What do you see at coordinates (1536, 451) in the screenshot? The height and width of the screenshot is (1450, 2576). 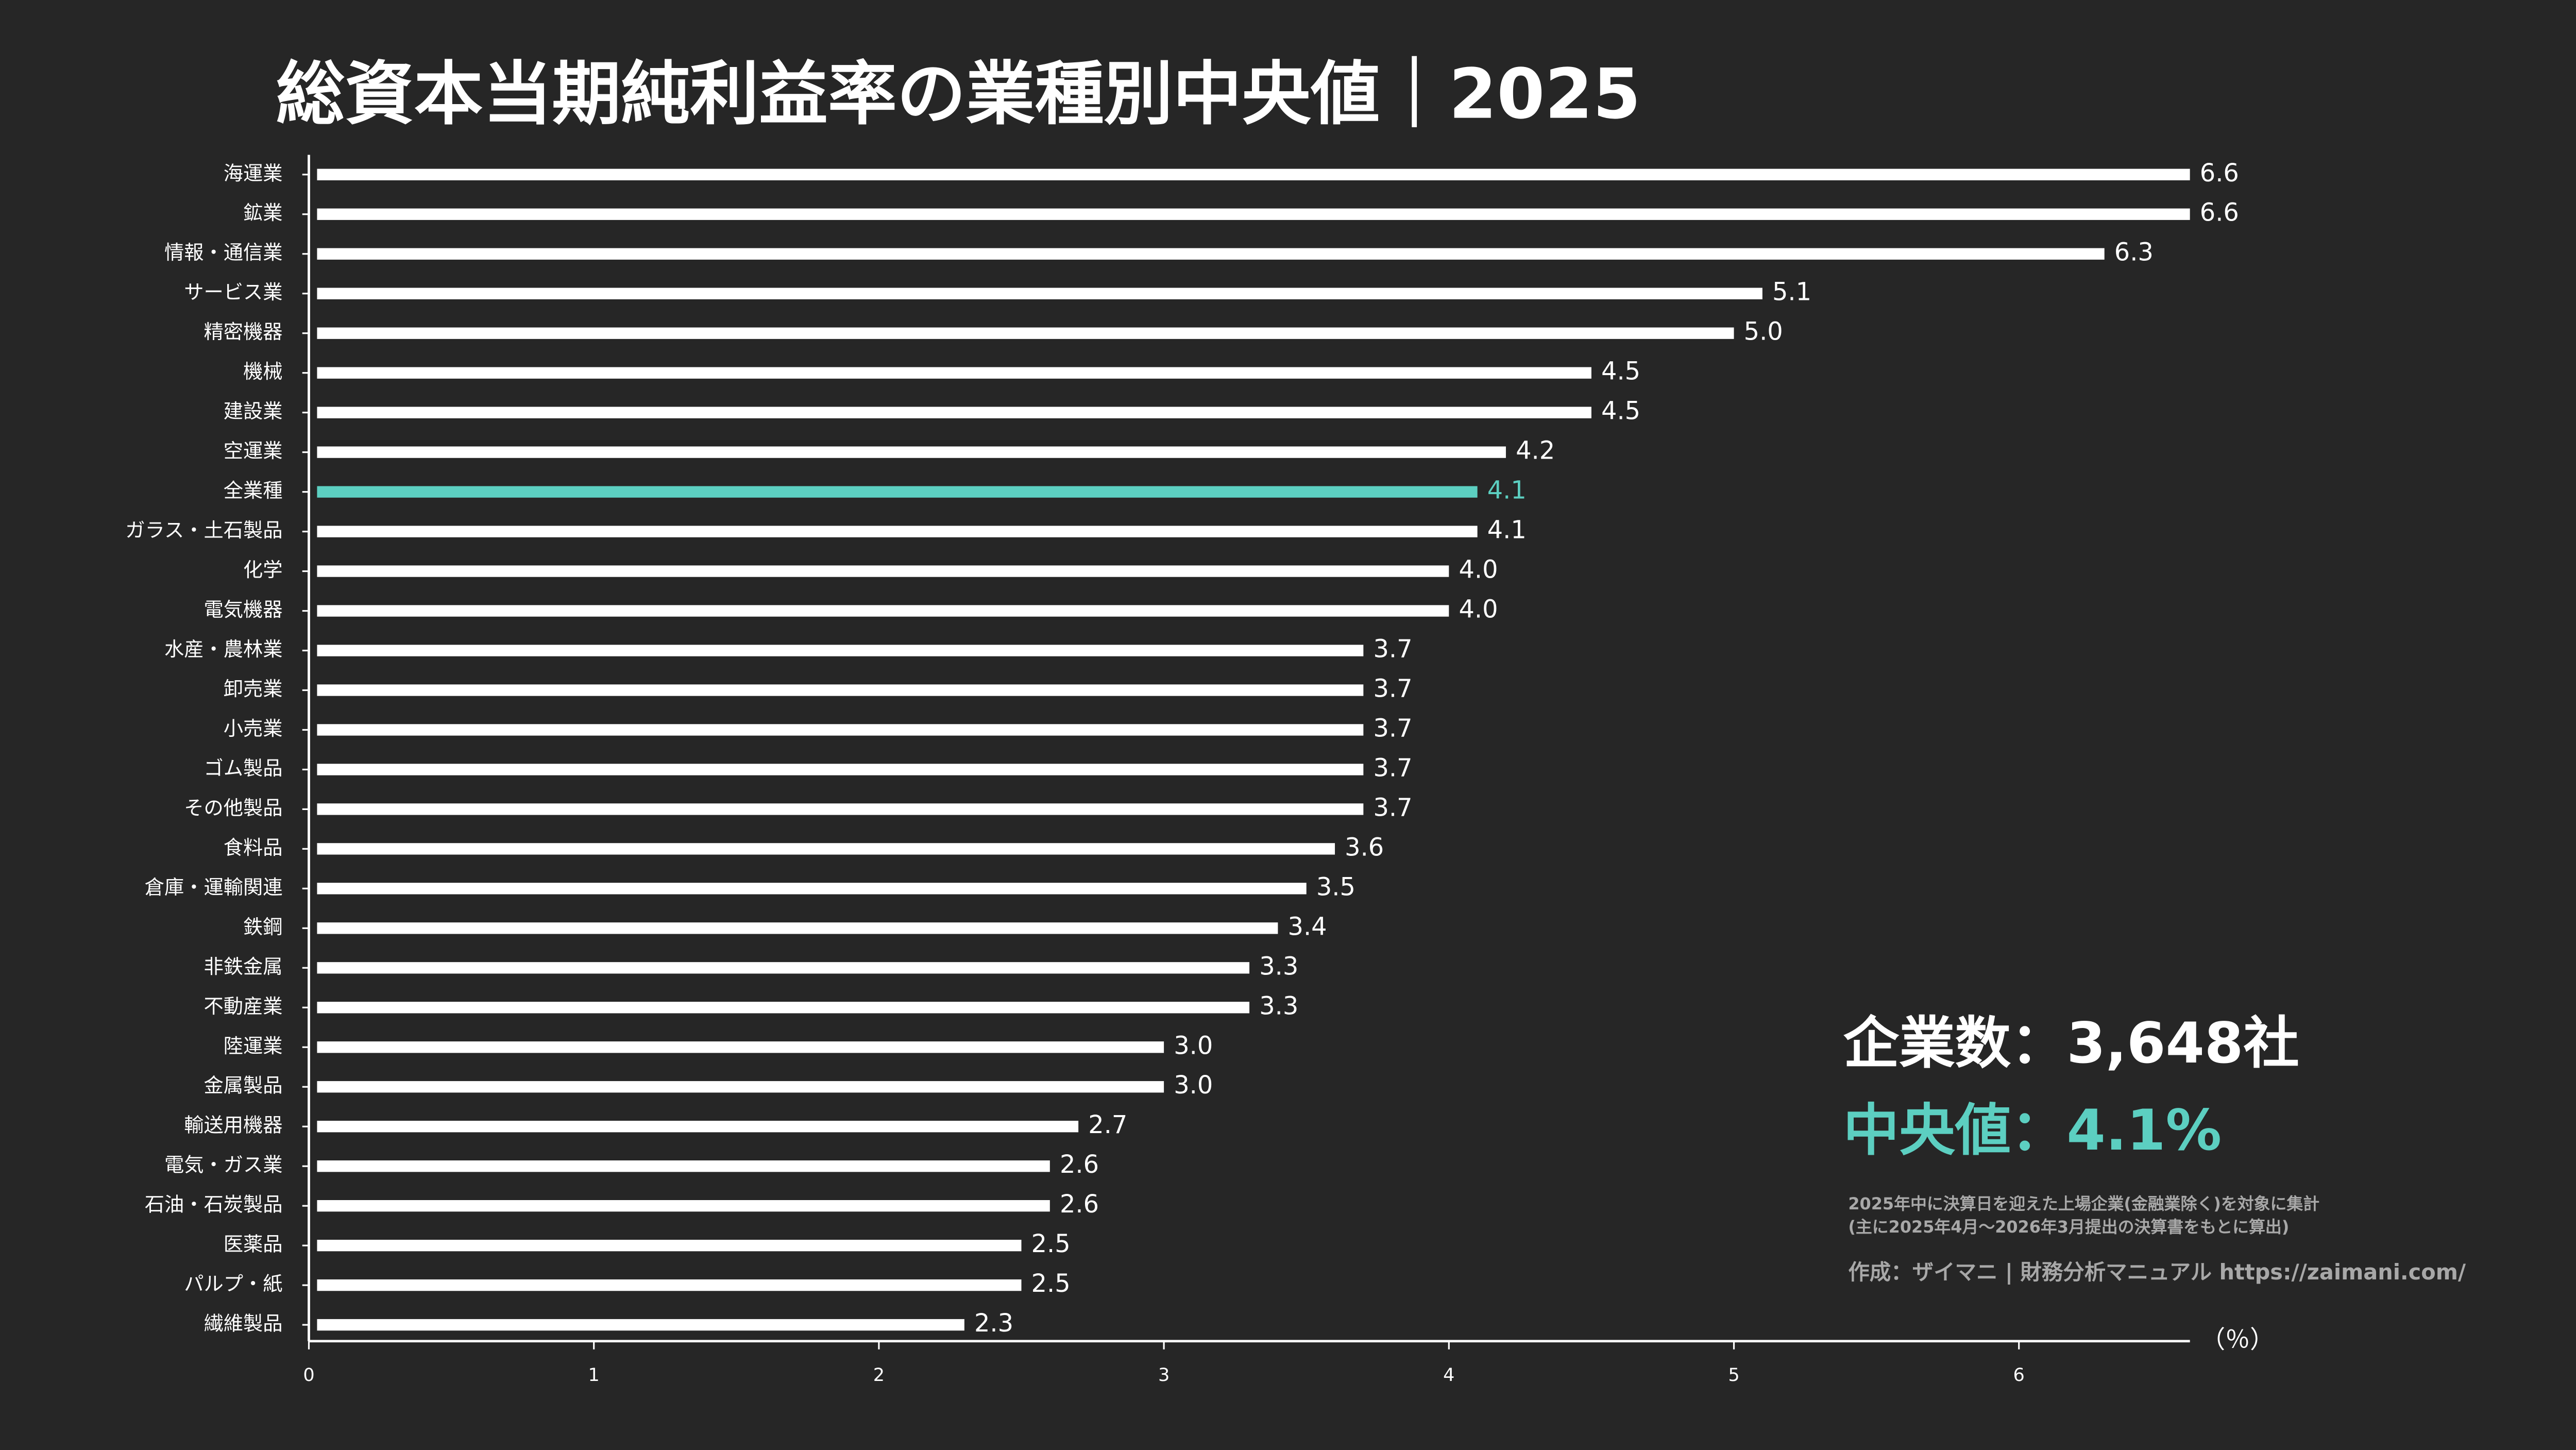 I see `value-label: 4.2` at bounding box center [1536, 451].